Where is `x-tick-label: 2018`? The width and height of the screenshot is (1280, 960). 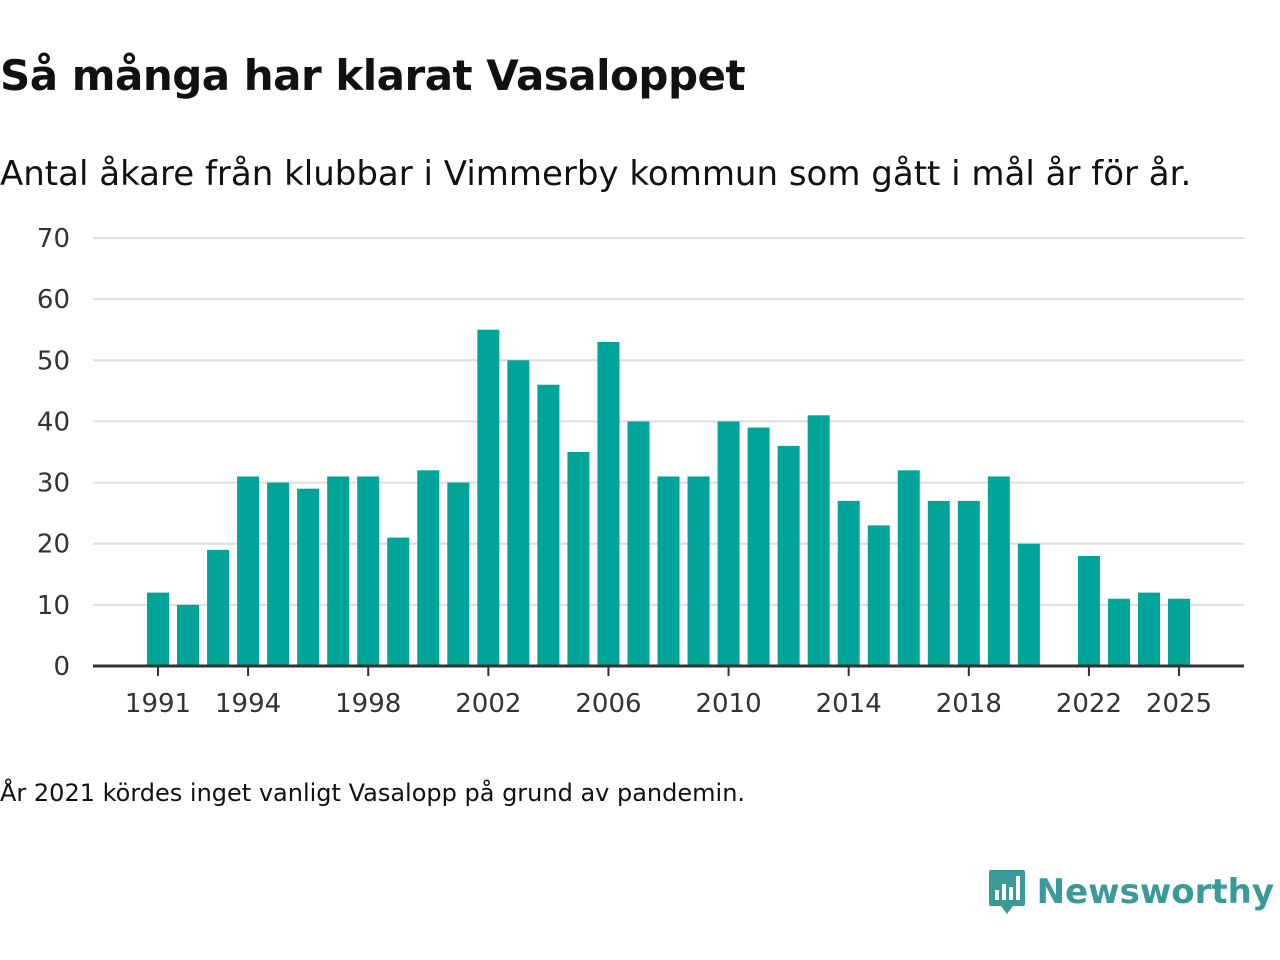
x-tick-label: 2018 is located at coordinates (969, 704).